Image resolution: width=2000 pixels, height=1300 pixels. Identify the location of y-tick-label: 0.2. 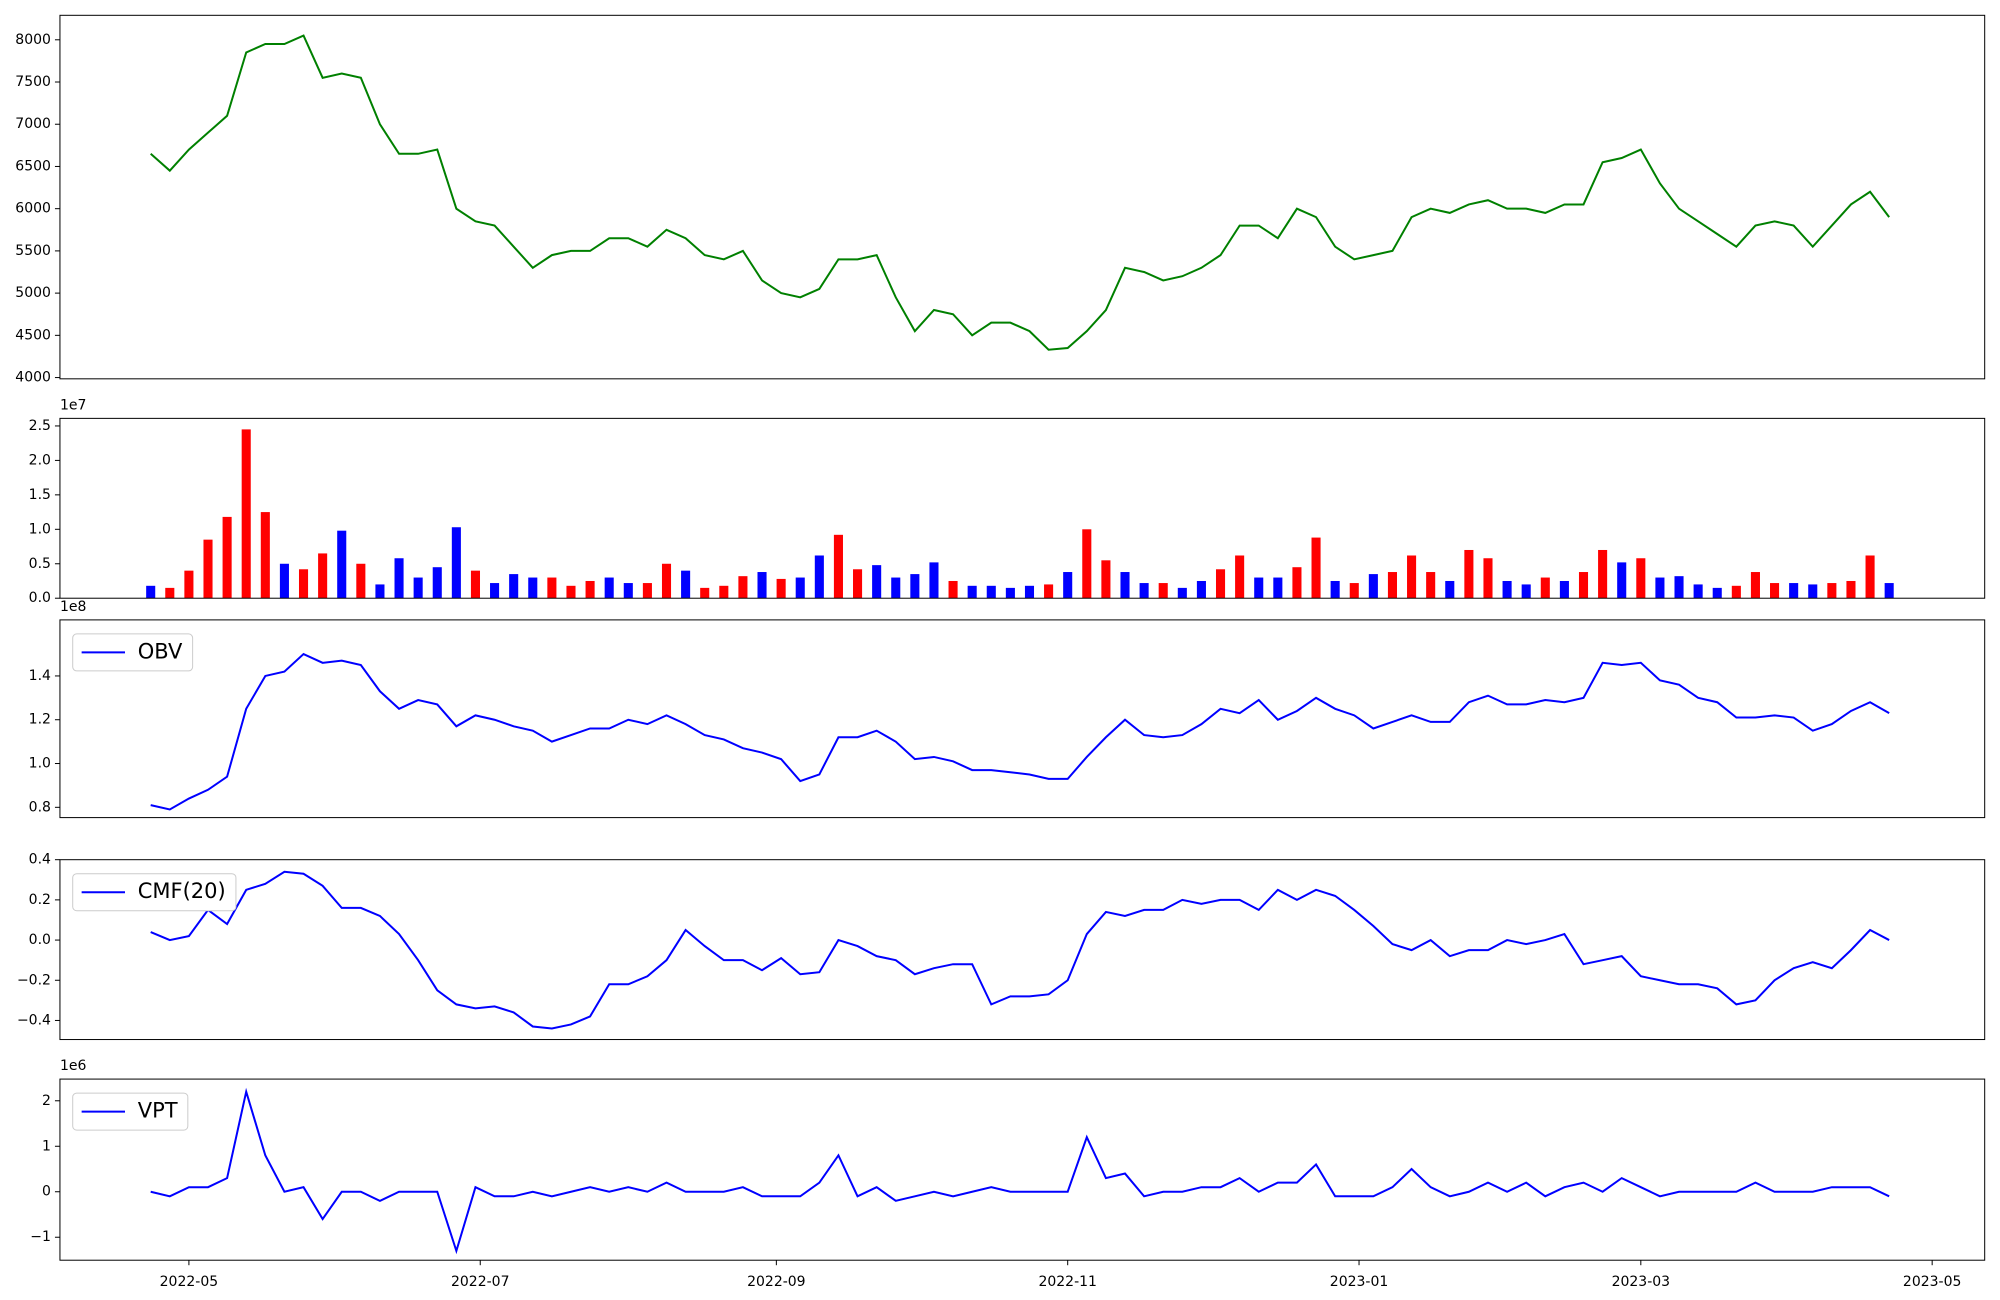
(40, 900).